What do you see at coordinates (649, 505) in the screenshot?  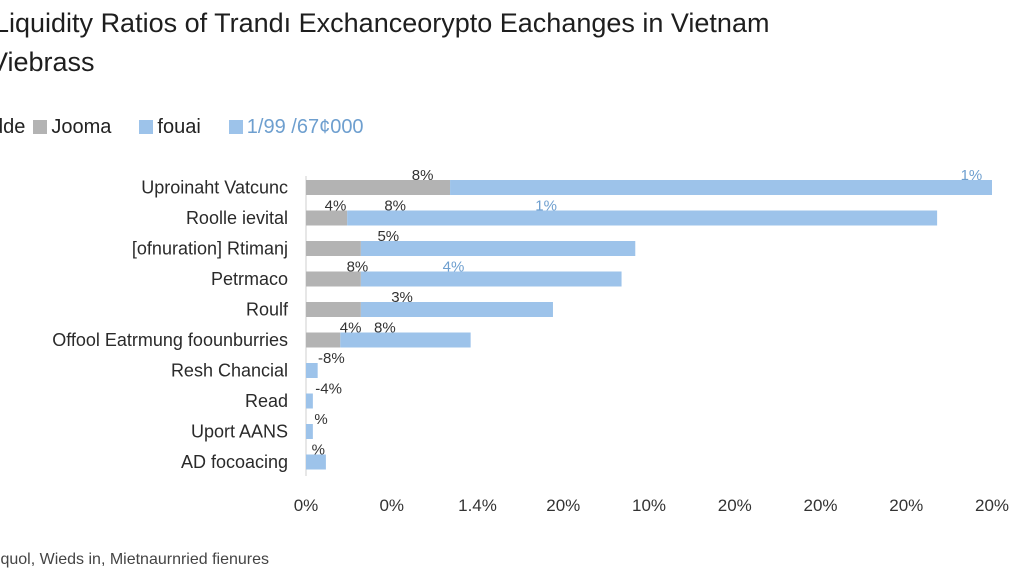 I see `x-tick-label: 10%` at bounding box center [649, 505].